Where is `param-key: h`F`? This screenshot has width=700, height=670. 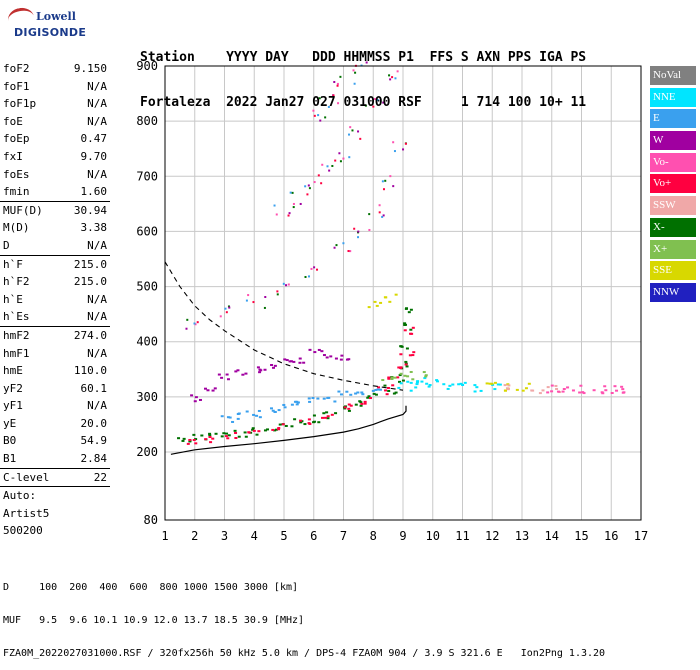 param-key: h`F is located at coordinates (13, 264).